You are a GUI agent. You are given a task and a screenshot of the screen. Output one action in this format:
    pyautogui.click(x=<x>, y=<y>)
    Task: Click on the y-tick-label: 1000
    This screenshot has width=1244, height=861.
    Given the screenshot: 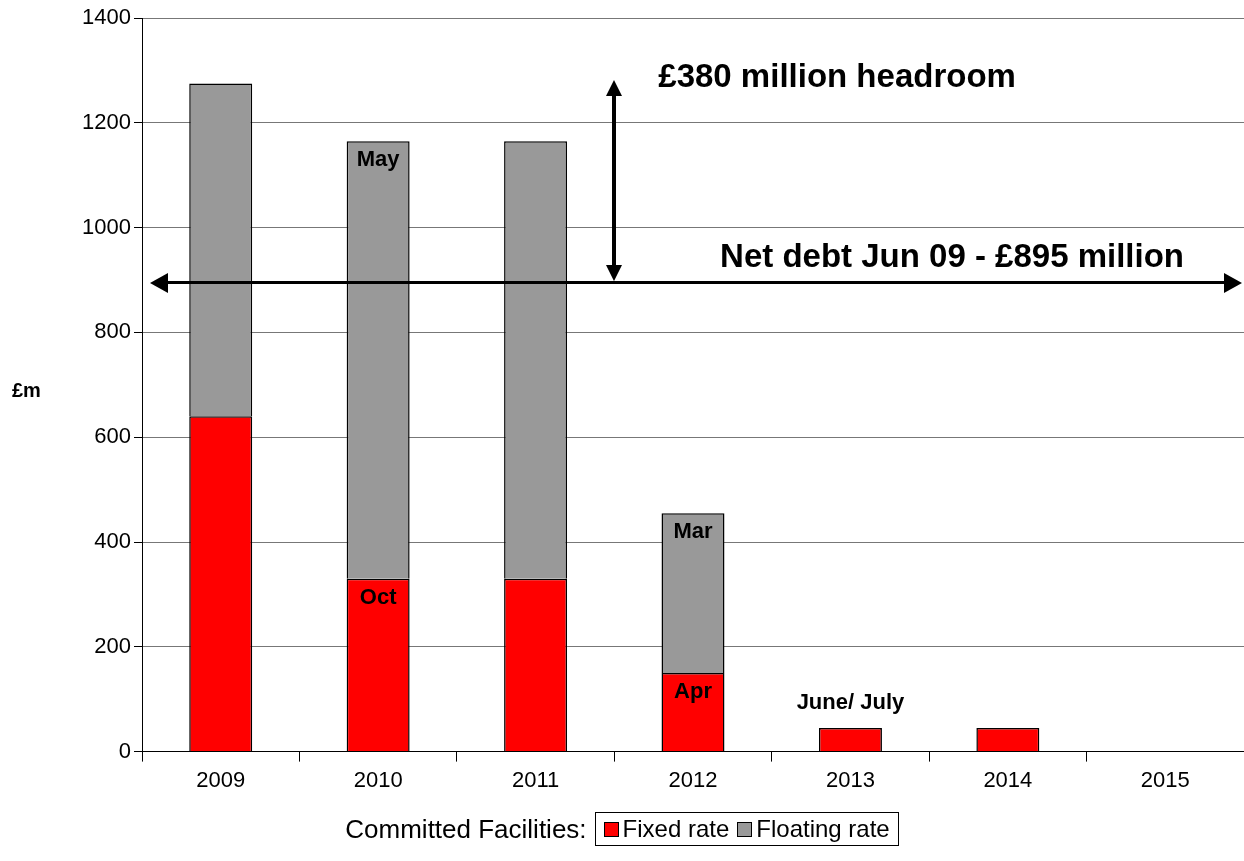 What is the action you would take?
    pyautogui.click(x=106, y=226)
    